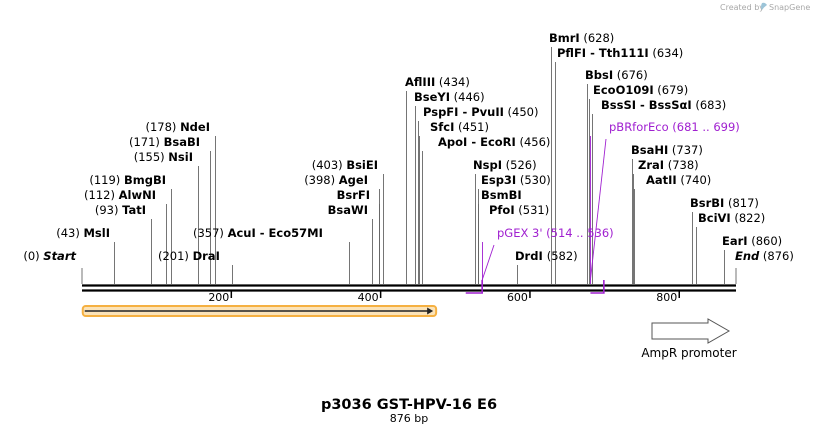  I want to click on site-label: (403) BsiEI, so click(345, 165).